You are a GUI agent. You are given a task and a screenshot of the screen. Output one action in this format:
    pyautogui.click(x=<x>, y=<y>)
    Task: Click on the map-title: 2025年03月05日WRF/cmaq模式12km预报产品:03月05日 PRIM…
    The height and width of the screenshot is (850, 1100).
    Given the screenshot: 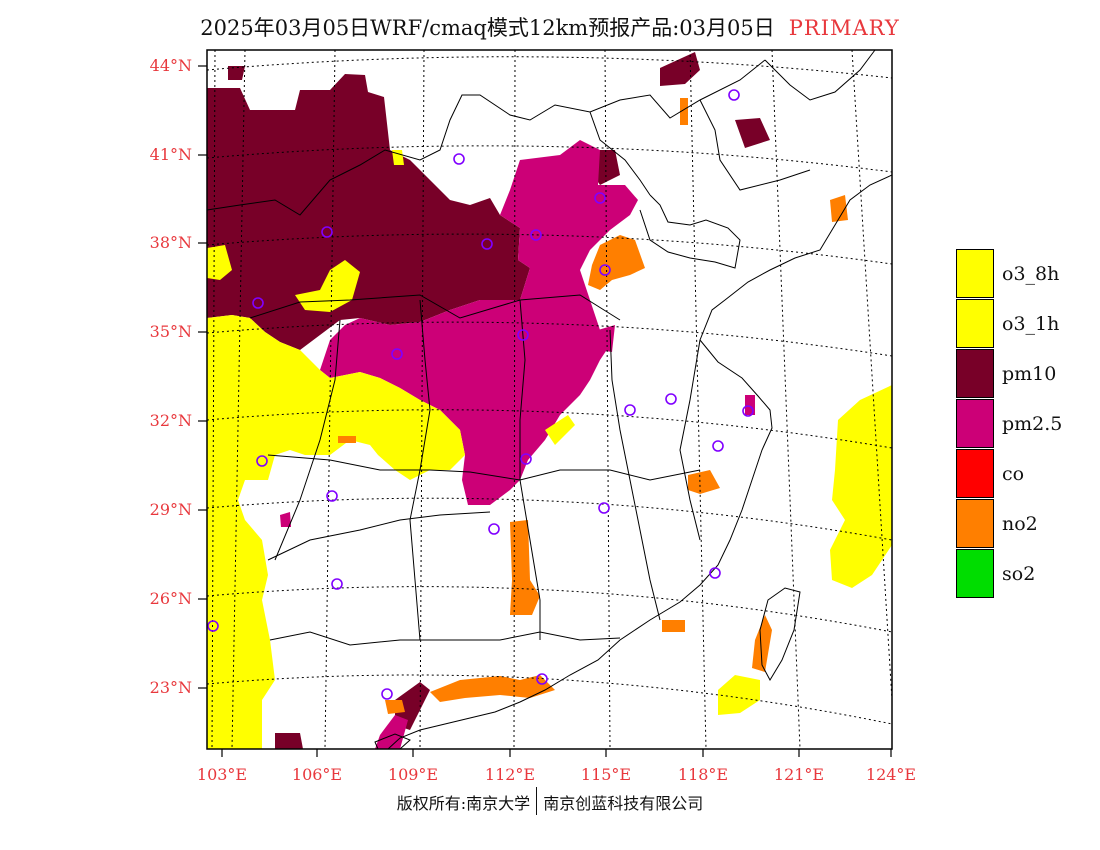 What is the action you would take?
    pyautogui.click(x=550, y=27)
    